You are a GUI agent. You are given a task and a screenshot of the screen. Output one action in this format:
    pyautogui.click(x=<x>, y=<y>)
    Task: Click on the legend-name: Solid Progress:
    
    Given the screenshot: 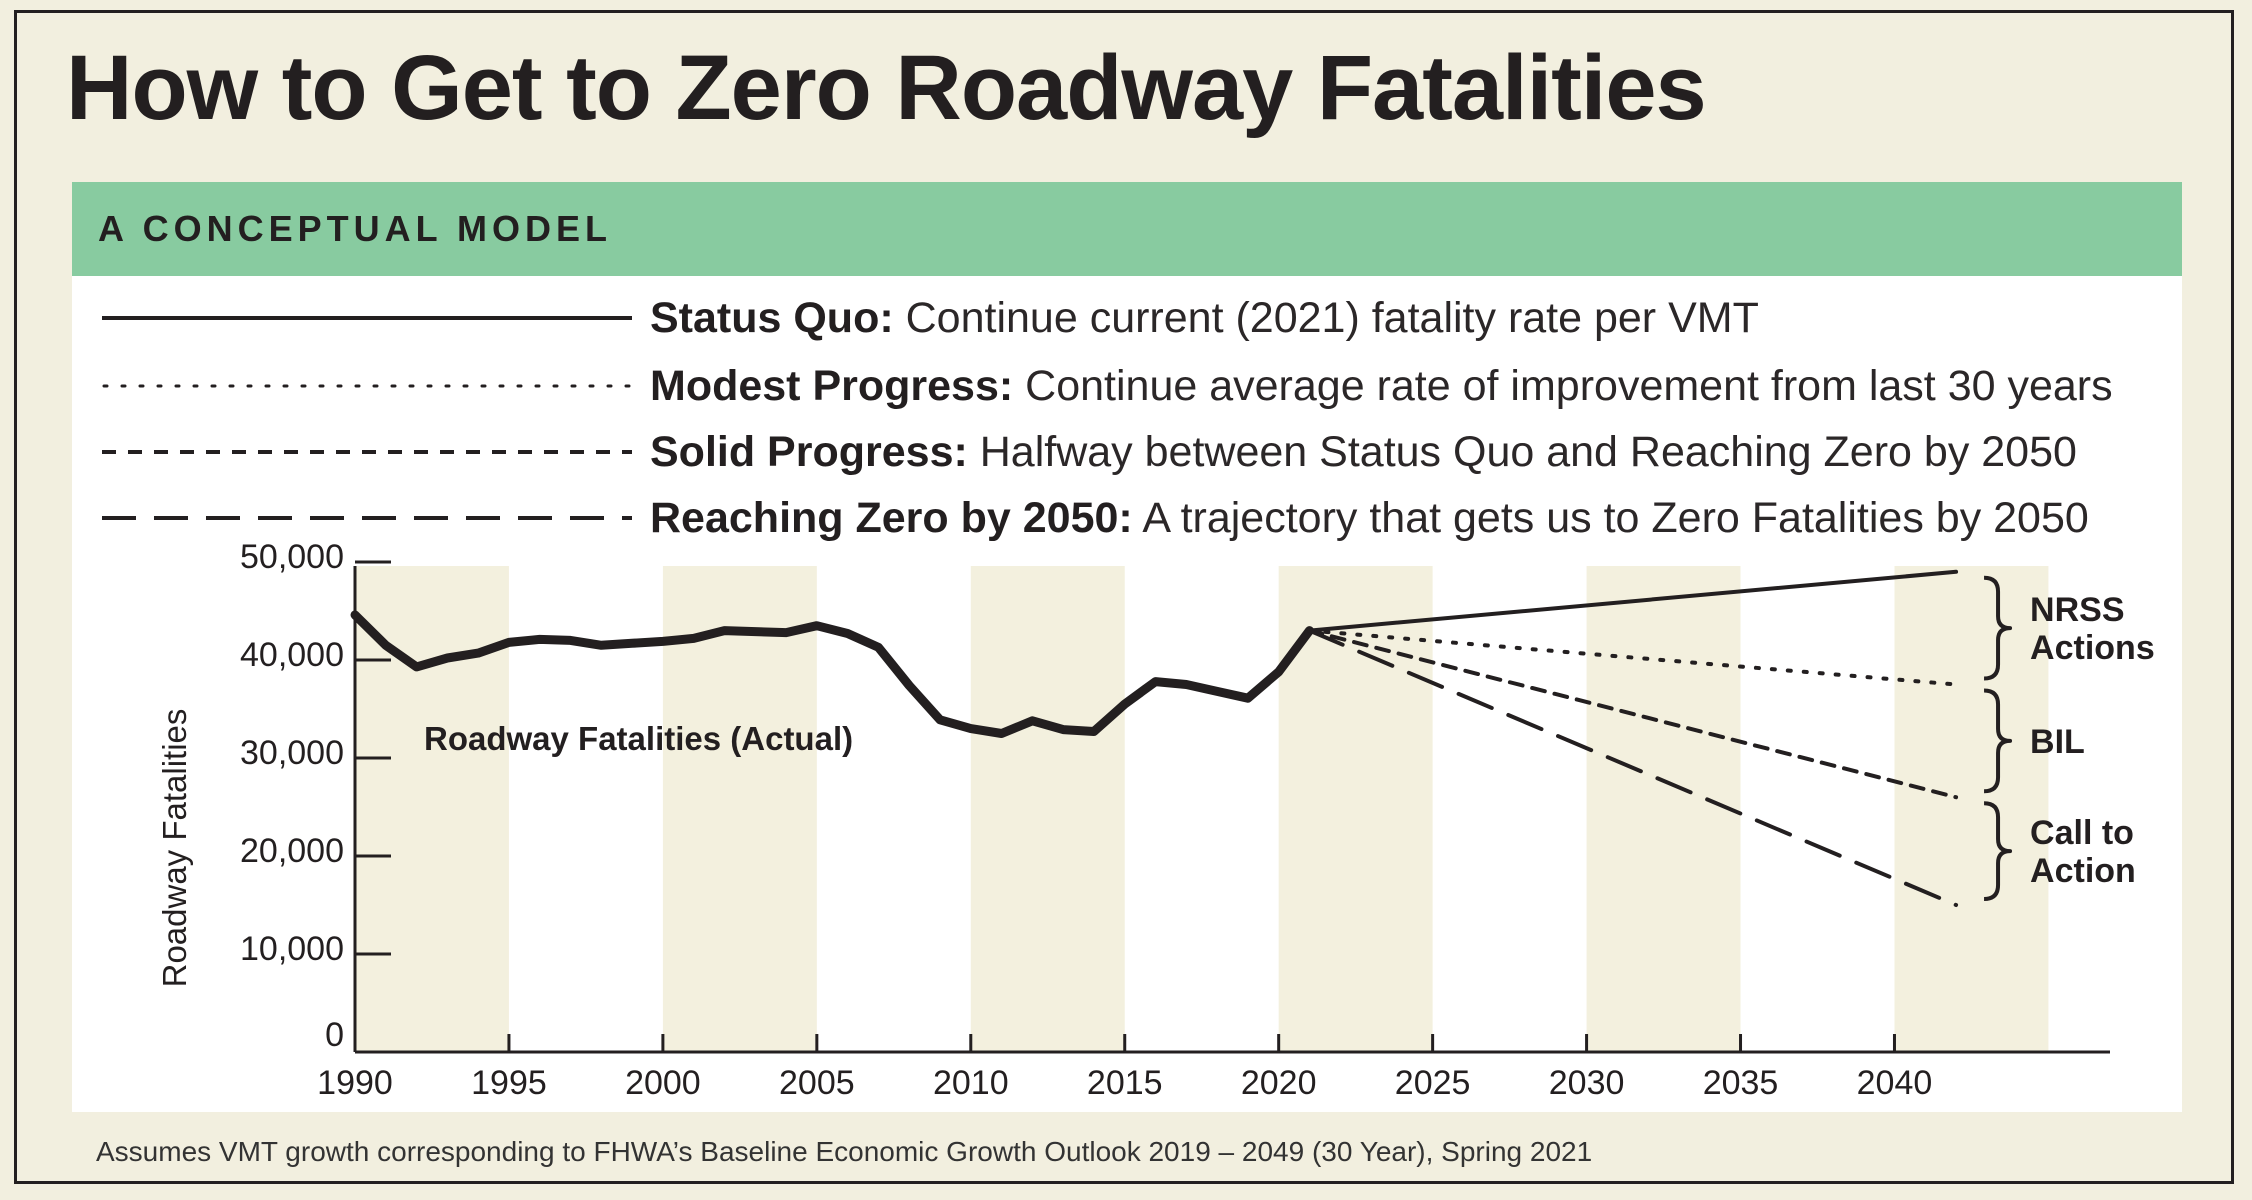 What is the action you would take?
    pyautogui.click(x=809, y=452)
    